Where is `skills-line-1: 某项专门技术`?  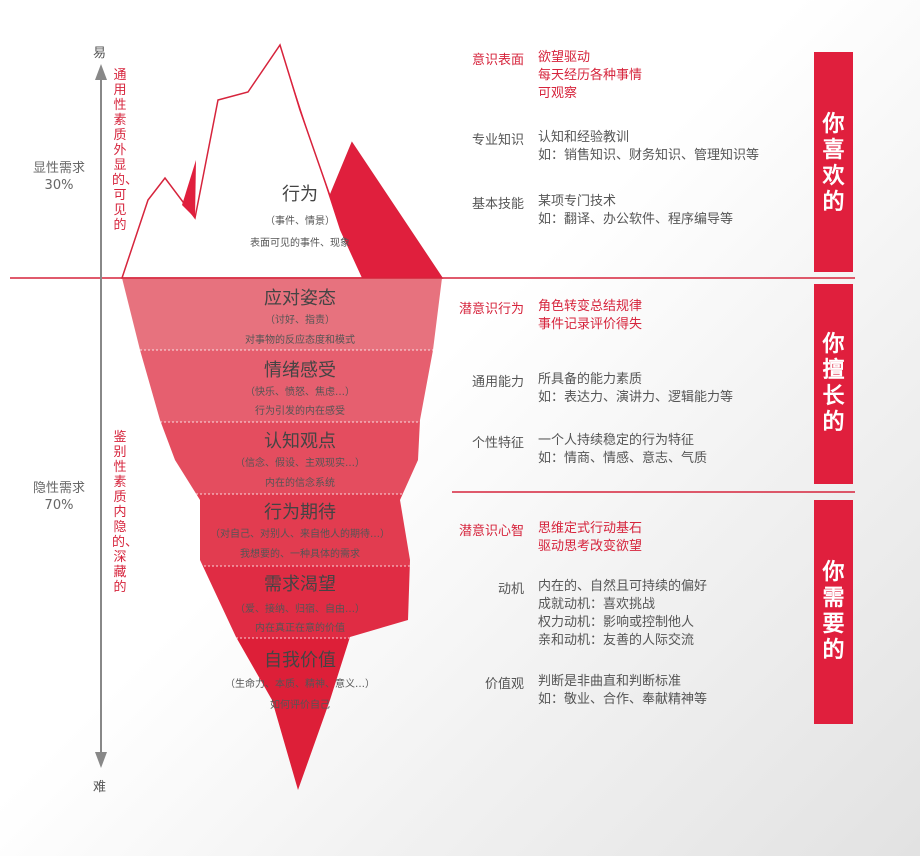 skills-line-1: 某项专门技术 is located at coordinates (577, 201).